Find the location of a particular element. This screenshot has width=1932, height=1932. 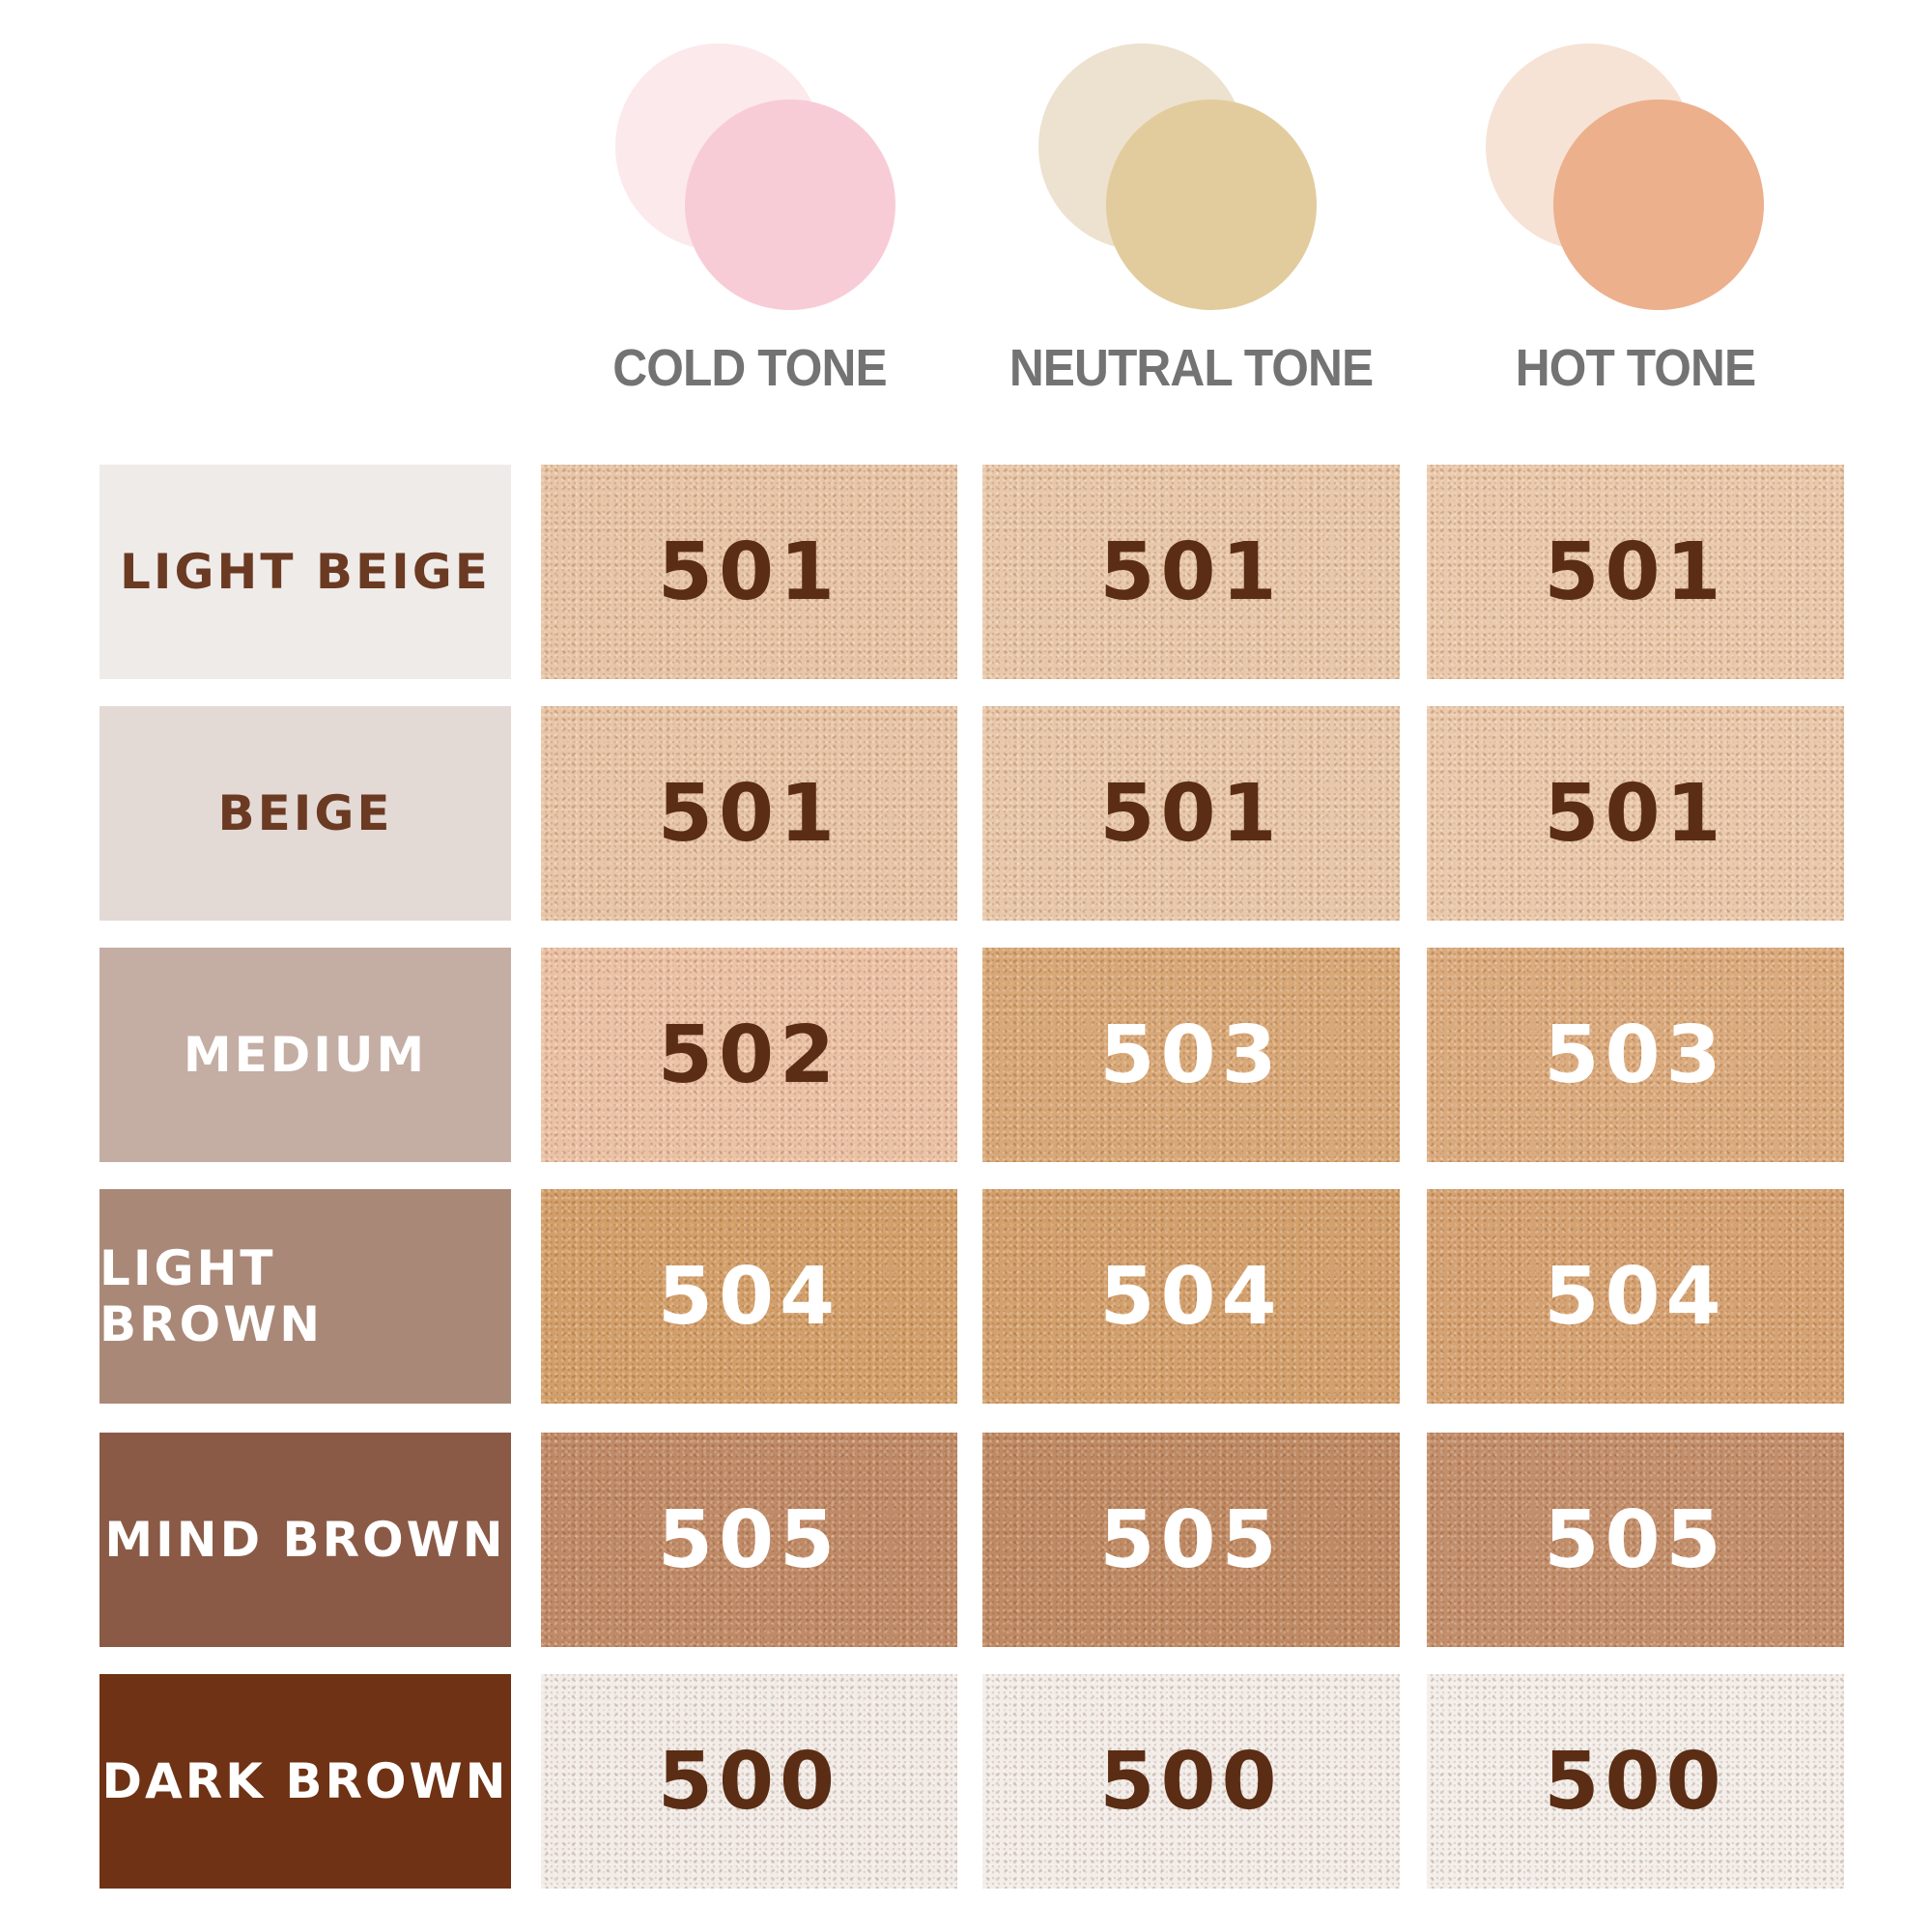

tone-label: NEUTRAL TONE is located at coordinates (1191, 368).